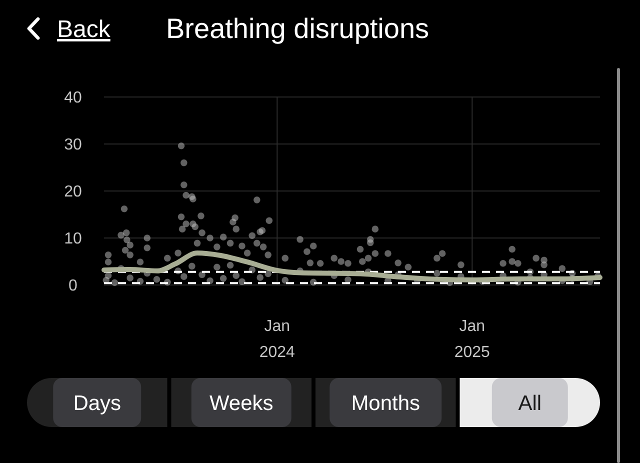 This screenshot has height=463, width=640. What do you see at coordinates (298, 28) in the screenshot?
I see `chart-title: Breathing disruptions` at bounding box center [298, 28].